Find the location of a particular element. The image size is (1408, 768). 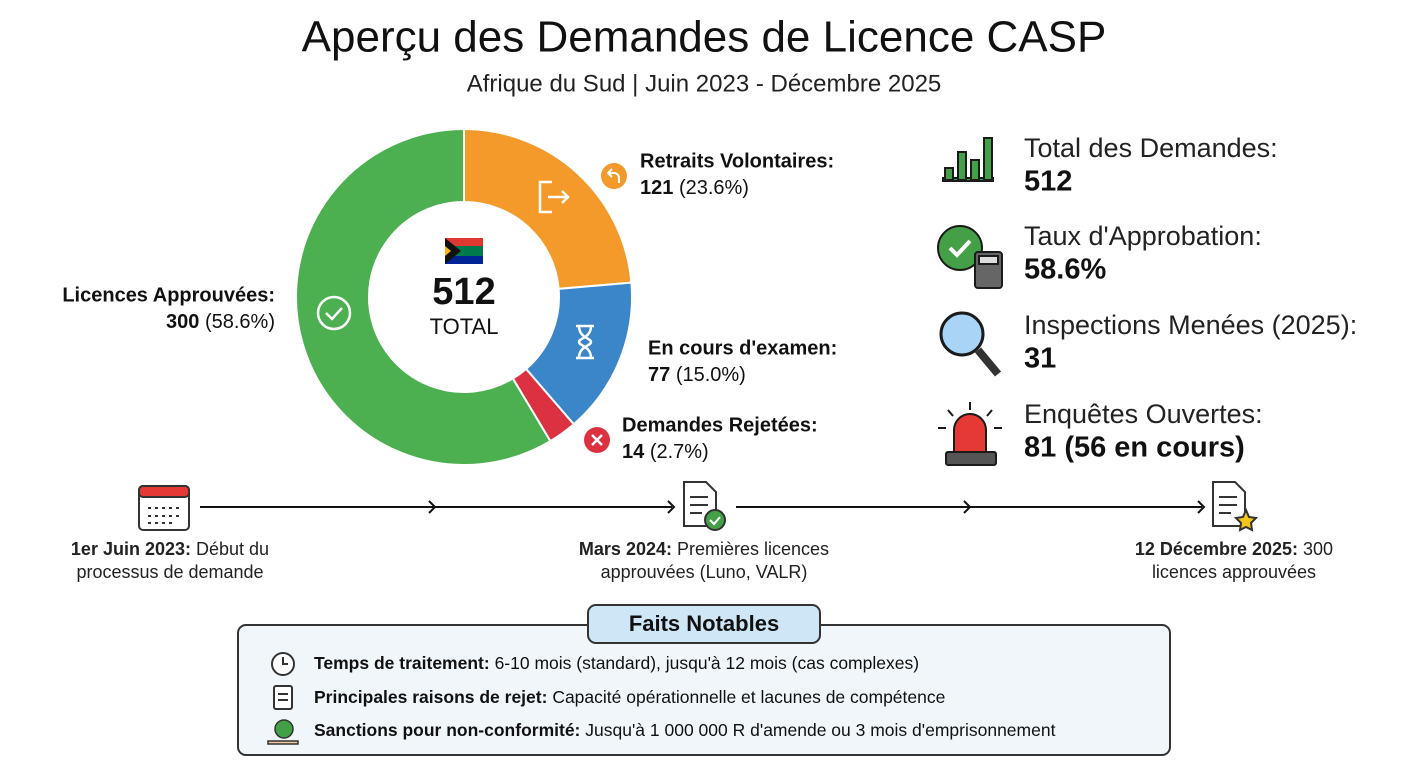

facts-title: Faits Notables is located at coordinates (704, 623).